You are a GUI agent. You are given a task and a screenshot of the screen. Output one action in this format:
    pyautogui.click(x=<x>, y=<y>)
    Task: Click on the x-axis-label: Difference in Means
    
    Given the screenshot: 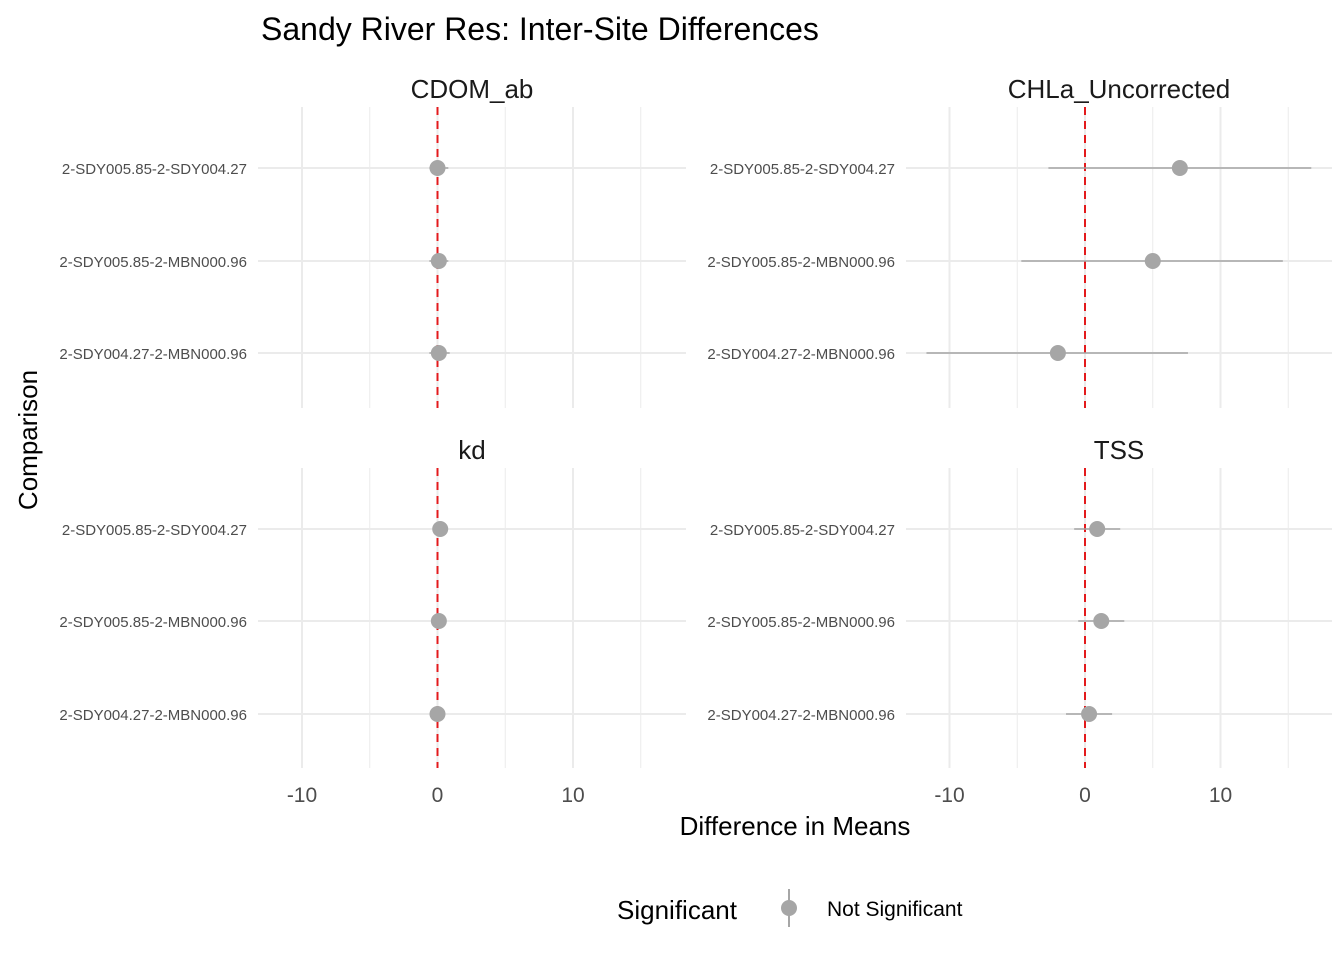 What is the action you would take?
    pyautogui.click(x=795, y=826)
    